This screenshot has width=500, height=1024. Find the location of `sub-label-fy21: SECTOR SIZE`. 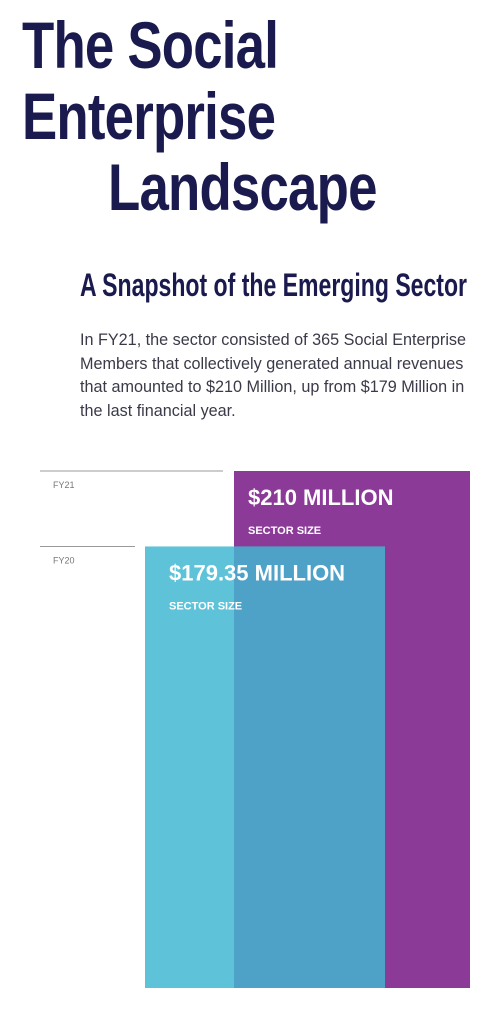

sub-label-fy21: SECTOR SIZE is located at coordinates (284, 531).